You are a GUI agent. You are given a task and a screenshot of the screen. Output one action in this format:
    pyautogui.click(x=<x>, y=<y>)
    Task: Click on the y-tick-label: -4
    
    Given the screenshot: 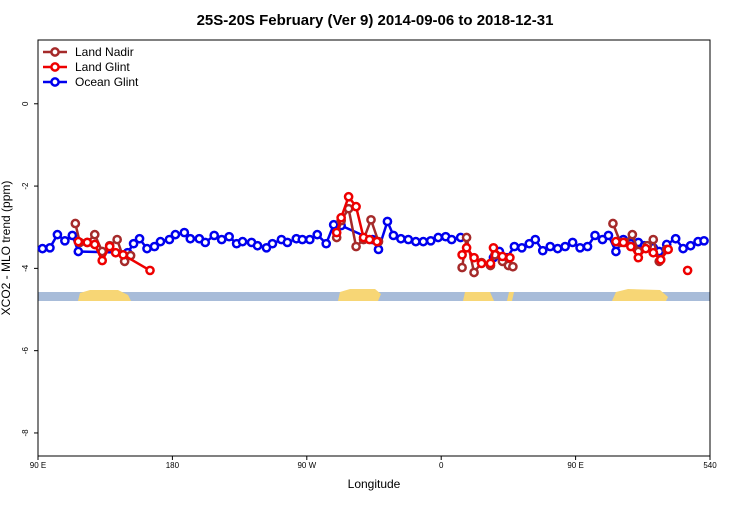 What is the action you would take?
    pyautogui.click(x=25, y=268)
    